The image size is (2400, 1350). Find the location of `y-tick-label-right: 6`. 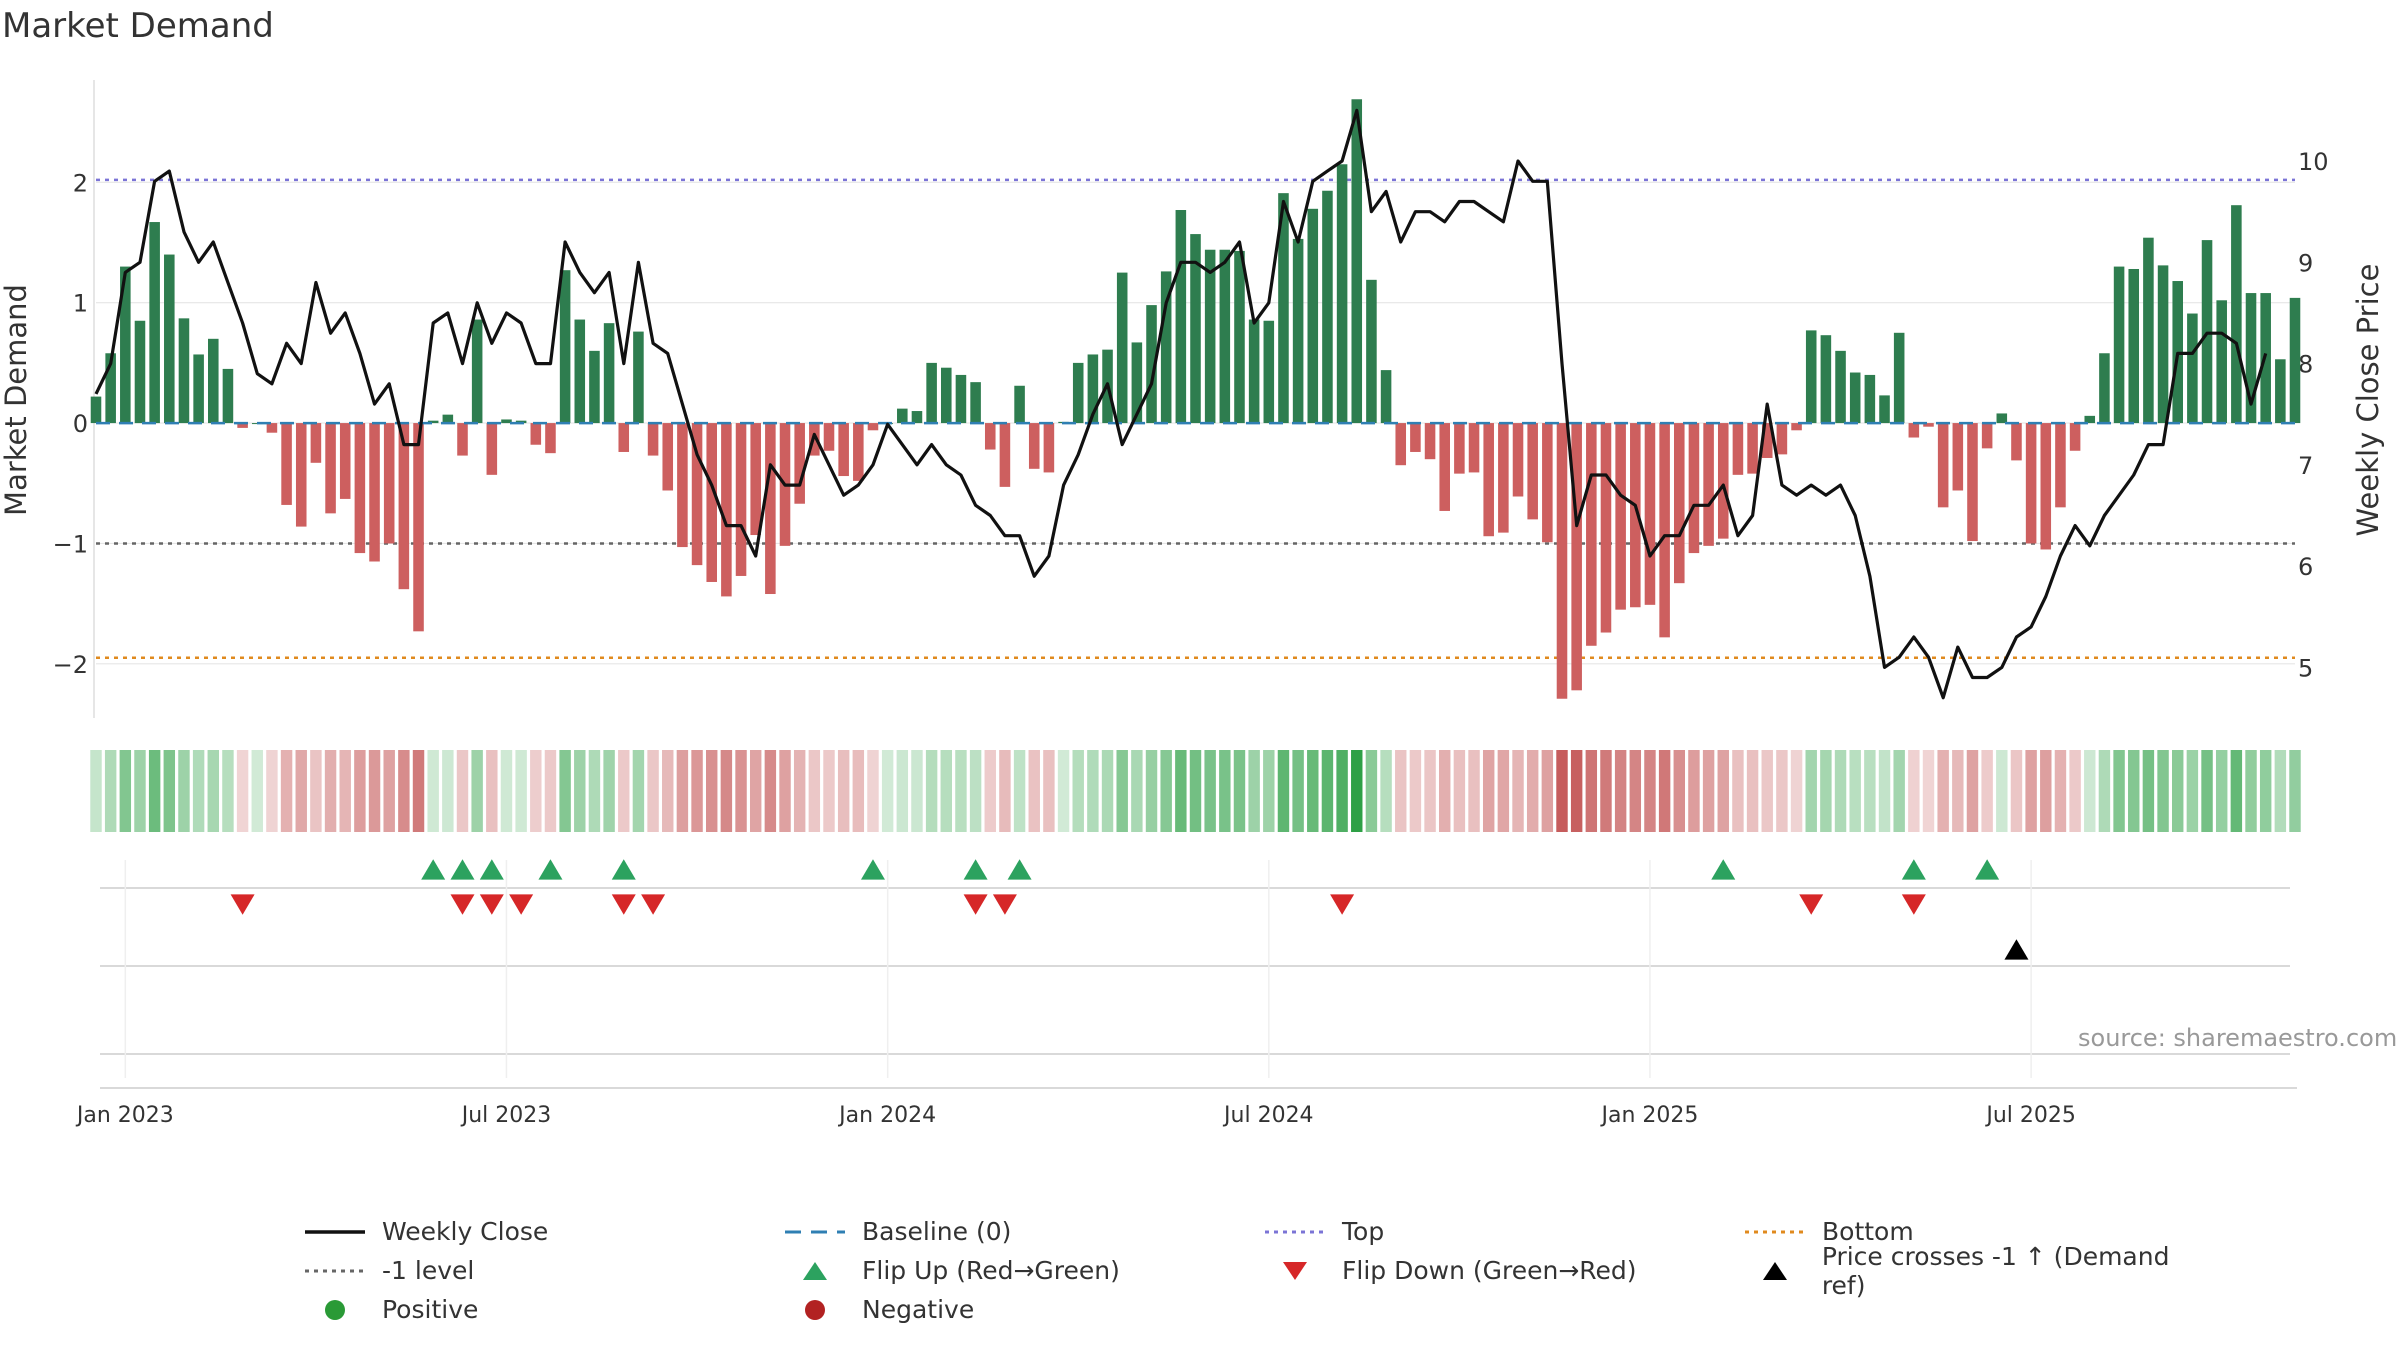

y-tick-label-right: 6 is located at coordinates (2305, 567).